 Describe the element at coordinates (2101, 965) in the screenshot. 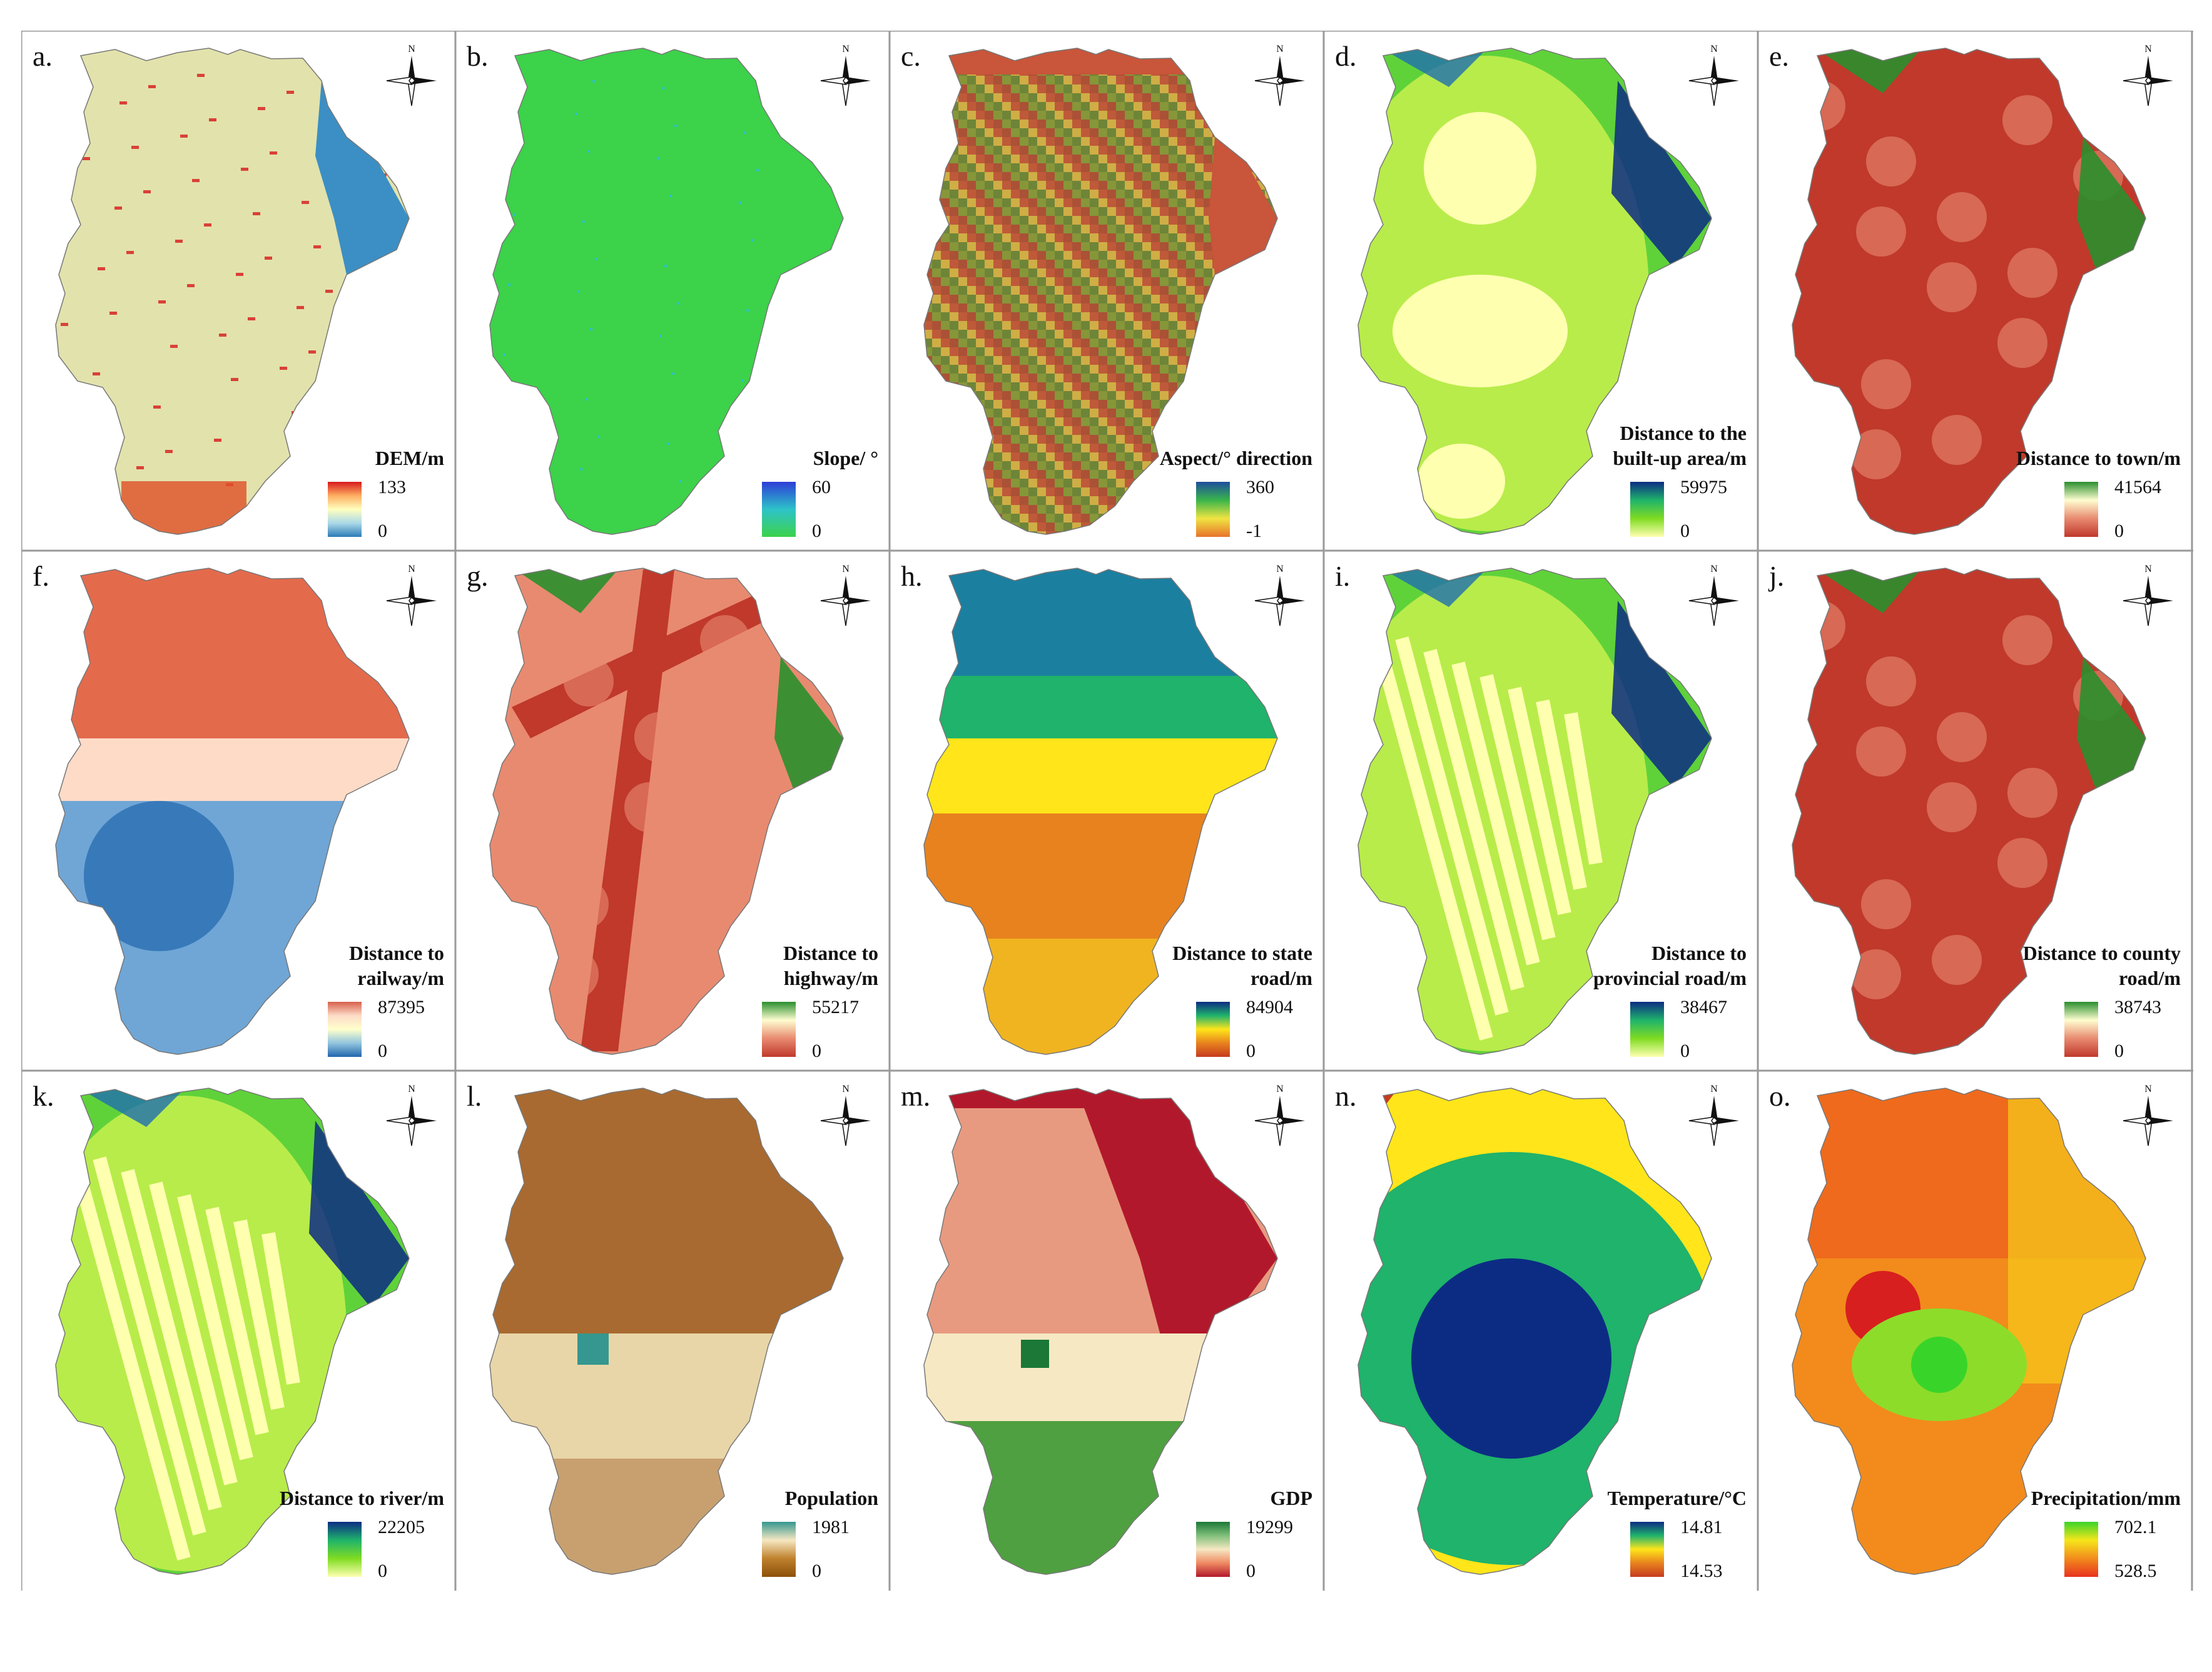

I see `legend-title: Distance to county road/m` at that location.